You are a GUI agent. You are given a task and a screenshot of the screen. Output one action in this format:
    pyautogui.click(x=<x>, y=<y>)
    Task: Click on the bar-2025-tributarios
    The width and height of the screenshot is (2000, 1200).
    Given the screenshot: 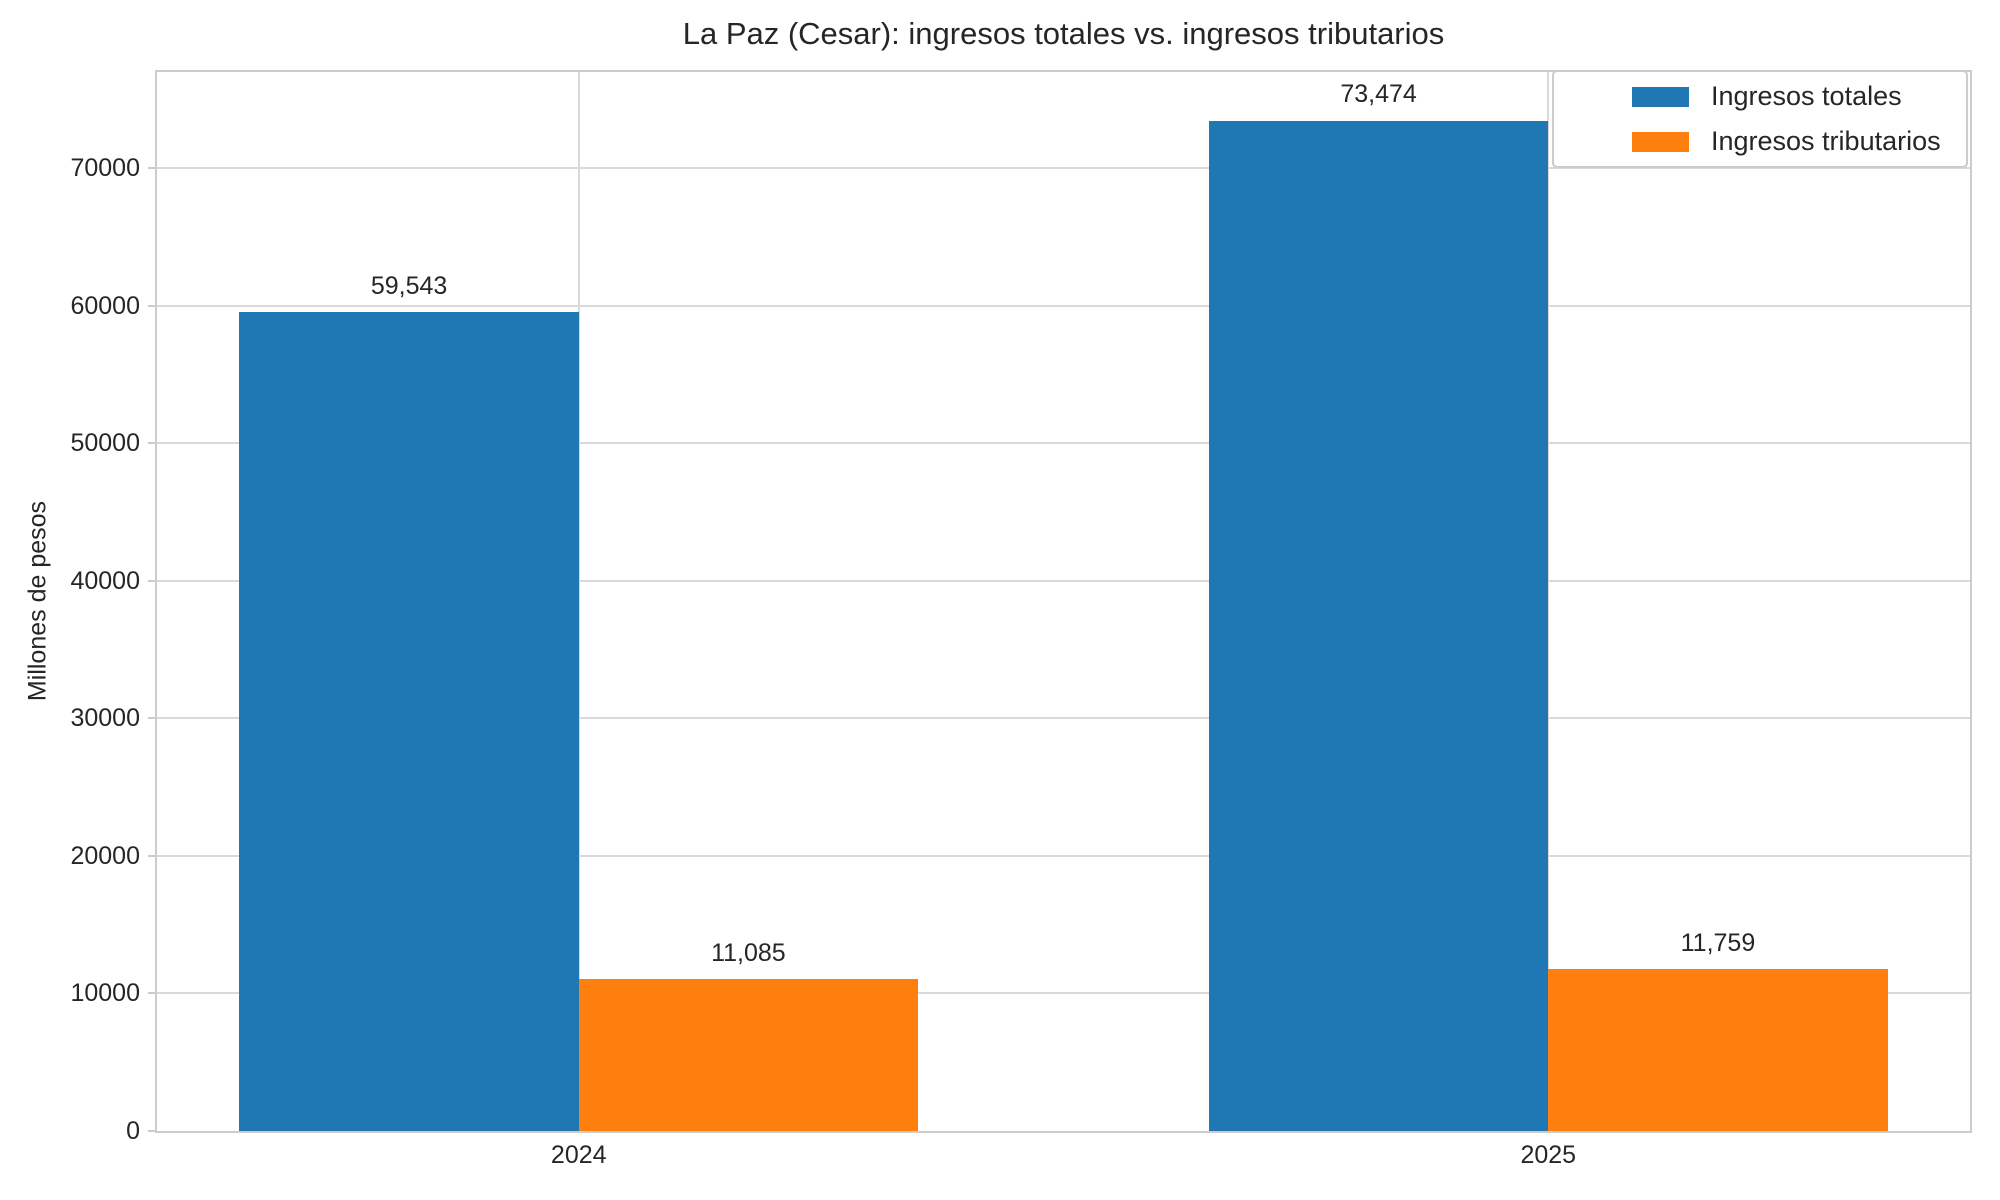 What is the action you would take?
    pyautogui.click(x=1718, y=1050)
    